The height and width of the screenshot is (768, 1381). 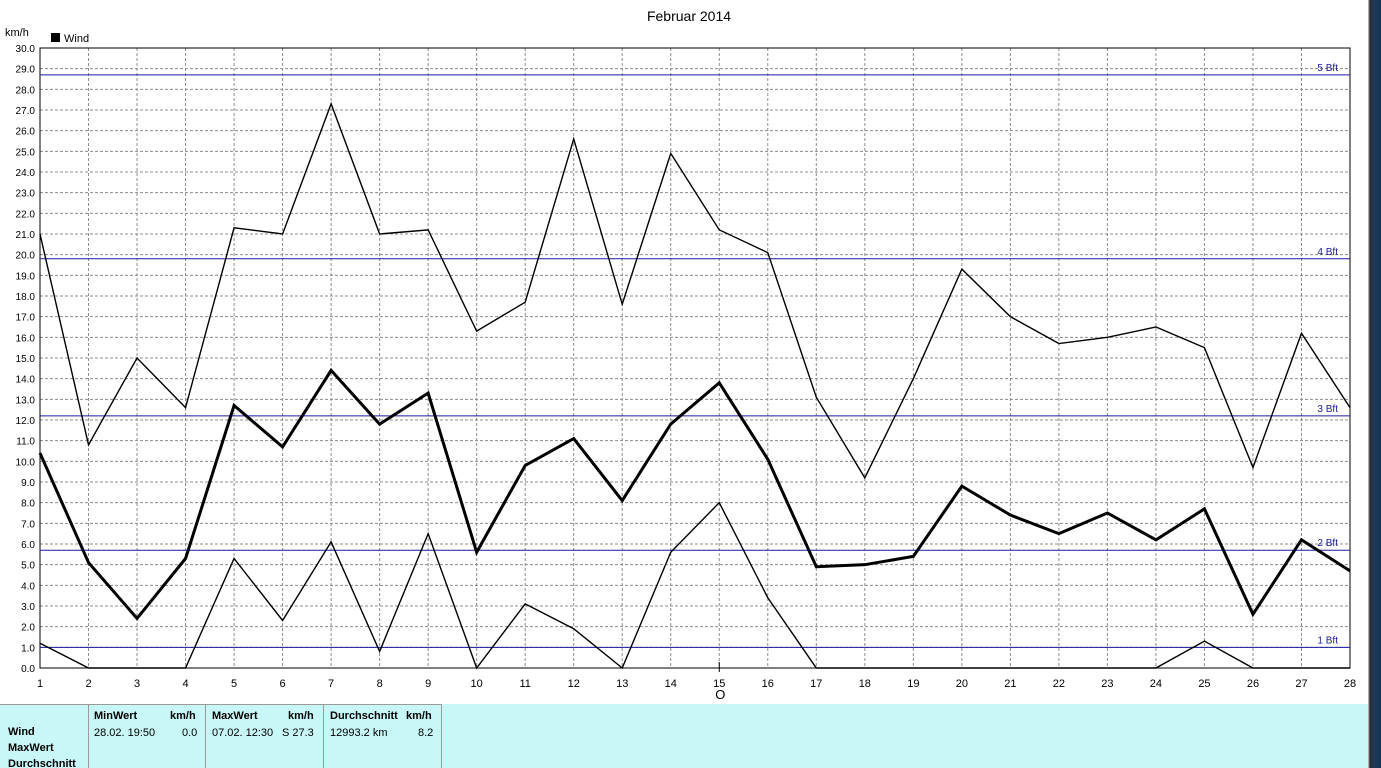 I want to click on avg-value: 8.2, so click(x=426, y=733).